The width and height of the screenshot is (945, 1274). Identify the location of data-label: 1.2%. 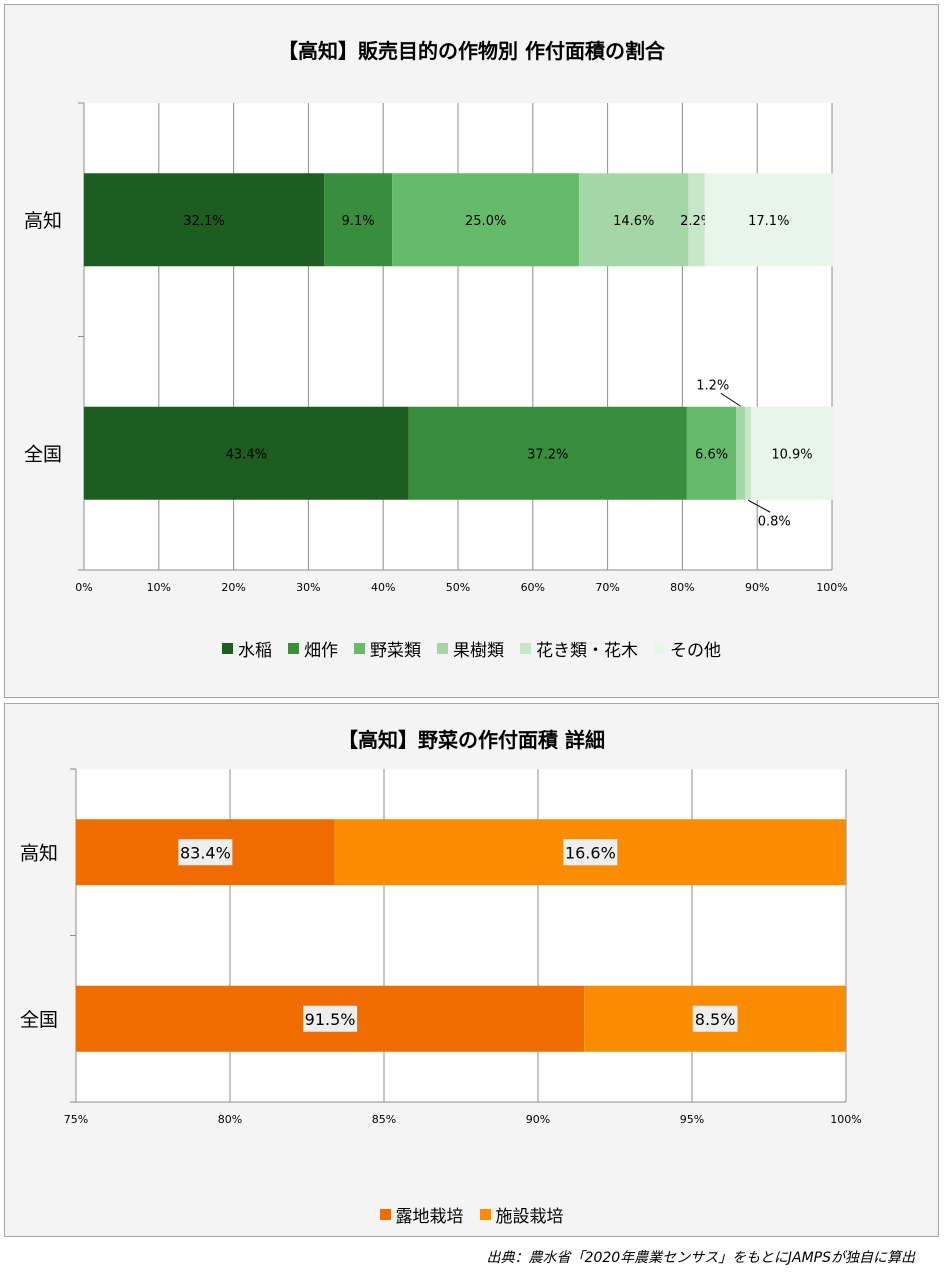
(712, 385).